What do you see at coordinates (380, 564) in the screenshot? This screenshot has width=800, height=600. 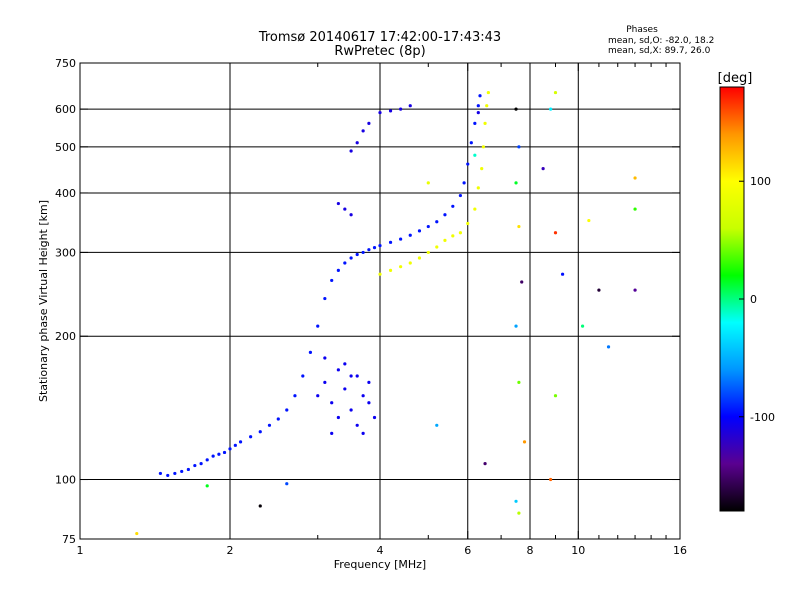 I see `x-axis-label: Frequency [MHz]` at bounding box center [380, 564].